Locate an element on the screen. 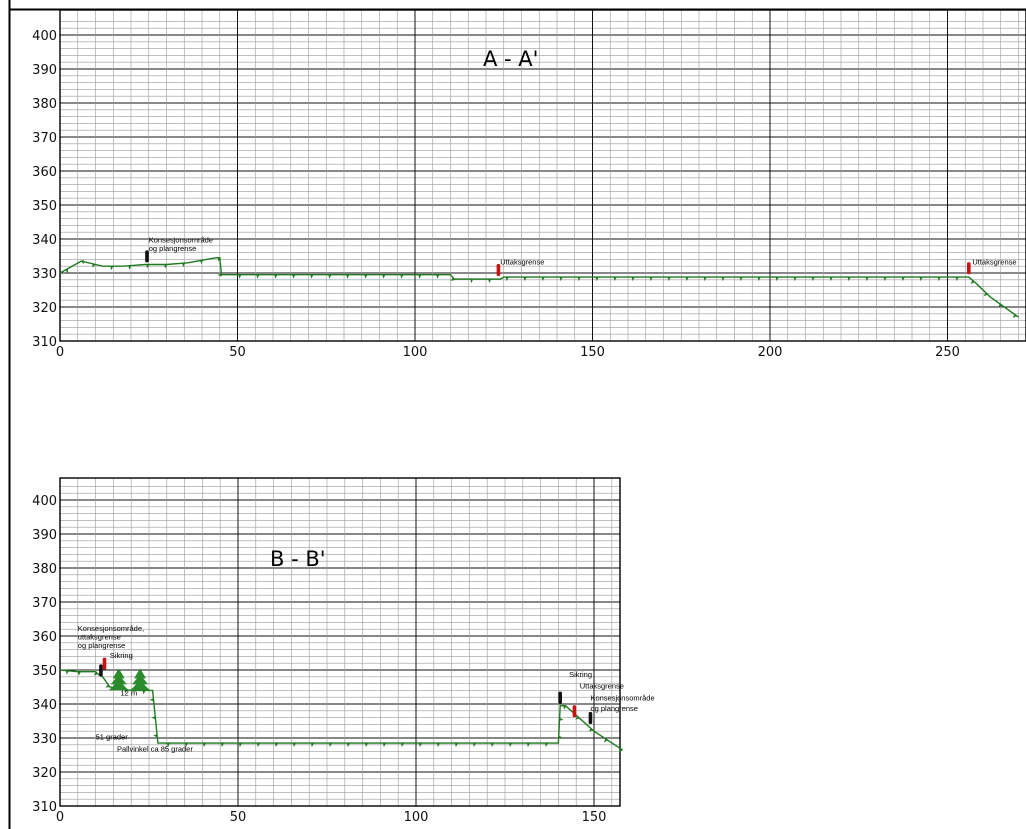 This screenshot has height=829, width=1026. chart-title: A - A' is located at coordinates (510, 59).